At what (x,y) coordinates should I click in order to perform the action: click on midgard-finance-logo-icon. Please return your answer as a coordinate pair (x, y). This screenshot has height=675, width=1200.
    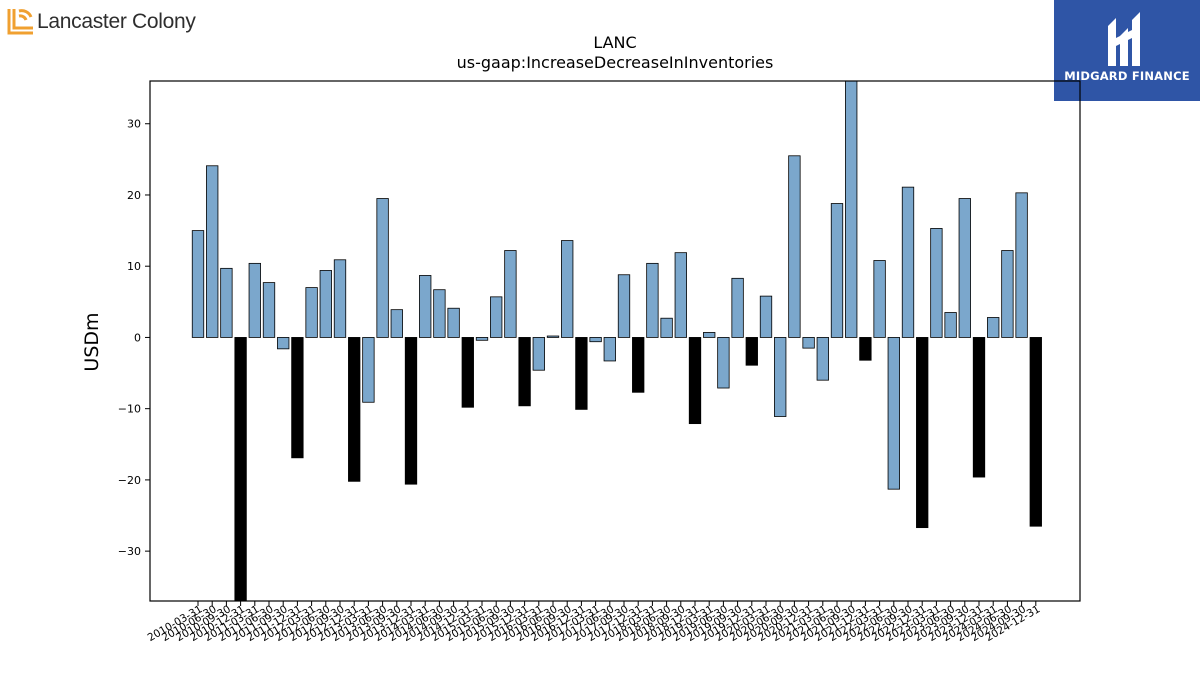
    Looking at the image, I should click on (1124, 39).